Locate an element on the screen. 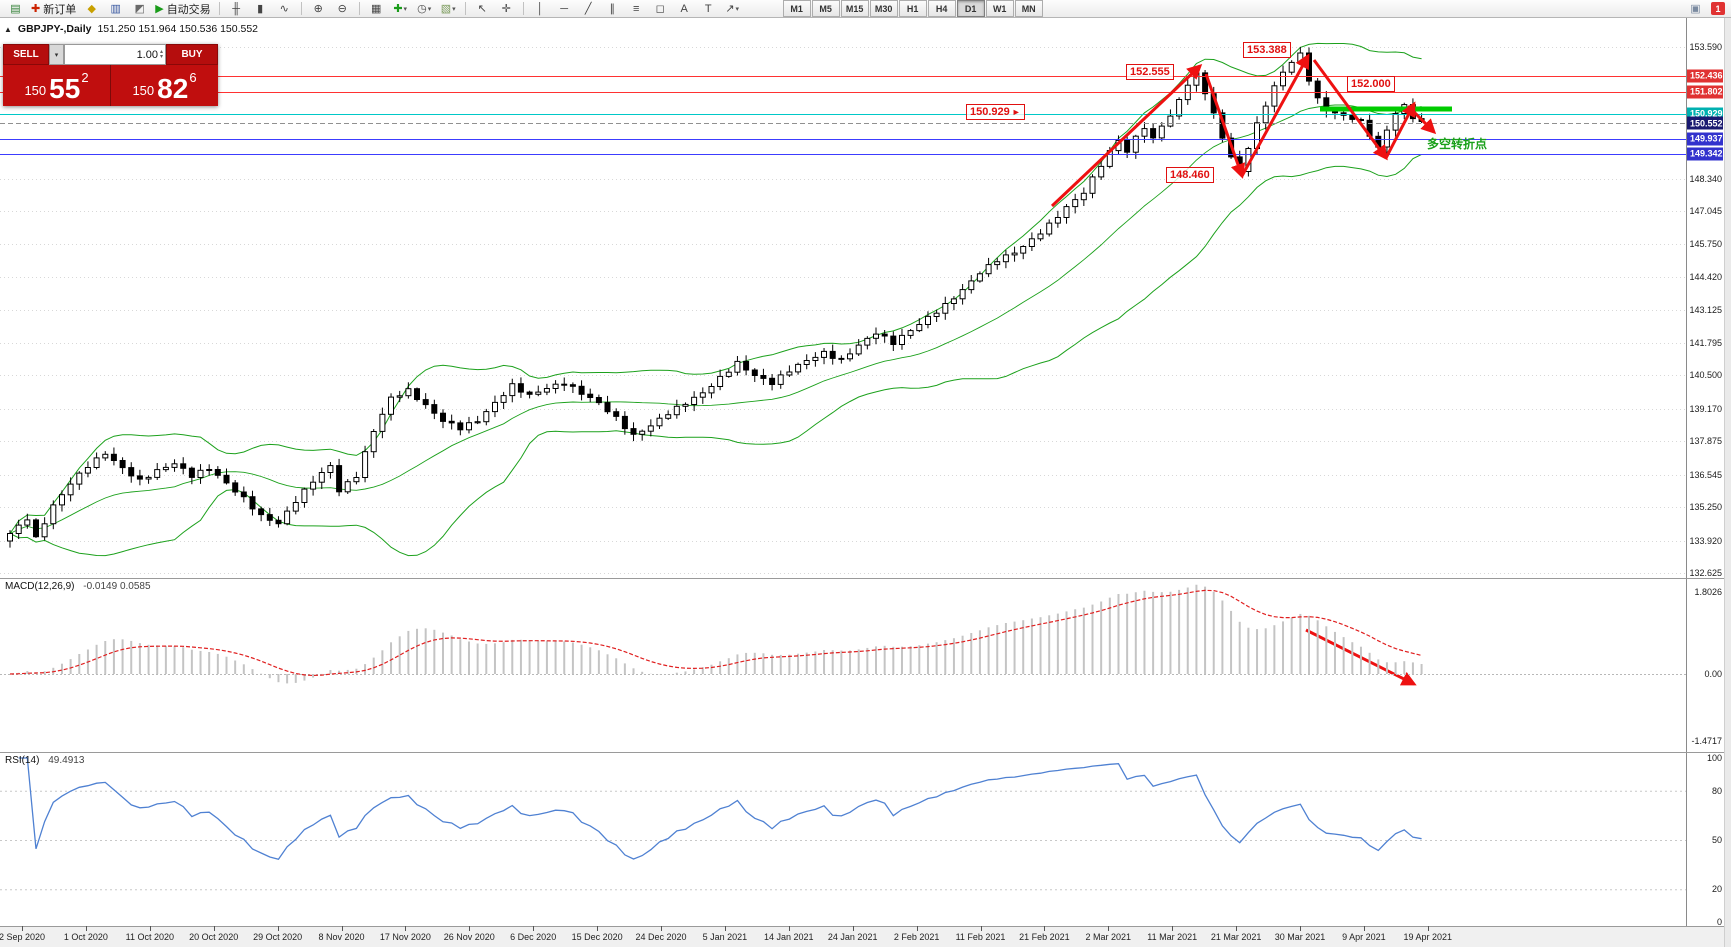 The width and height of the screenshot is (1731, 947). trendline-glyph: ╱ is located at coordinates (588, 9).